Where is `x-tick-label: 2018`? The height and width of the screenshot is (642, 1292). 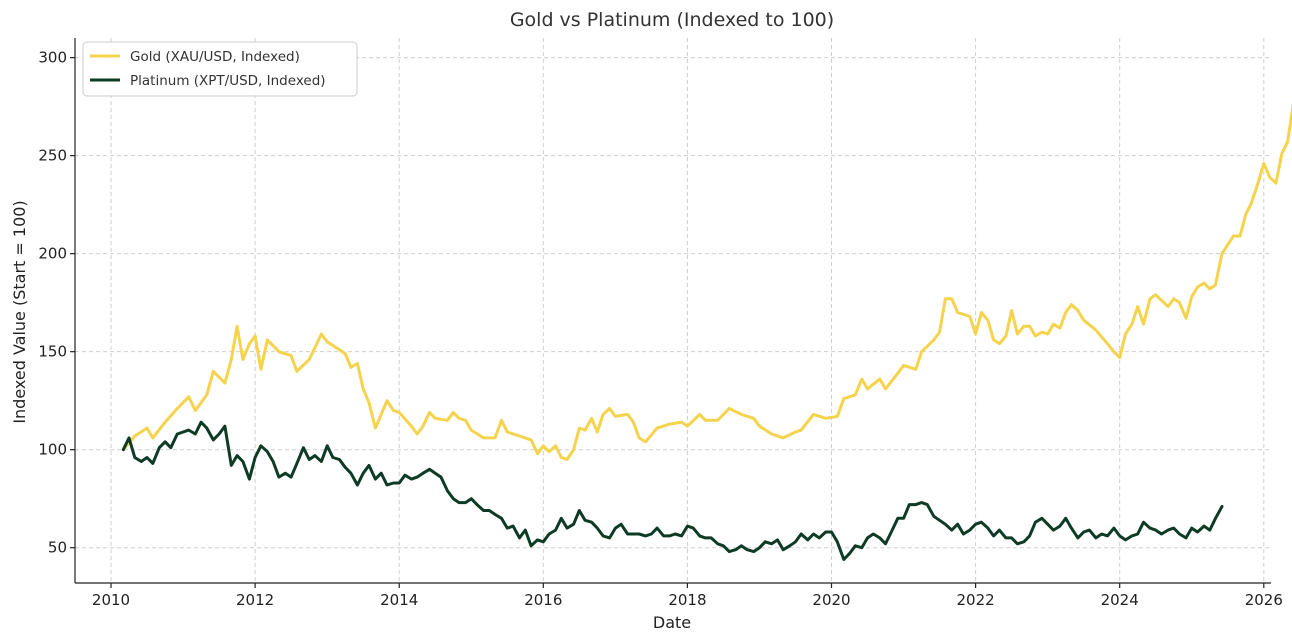
x-tick-label: 2018 is located at coordinates (687, 600).